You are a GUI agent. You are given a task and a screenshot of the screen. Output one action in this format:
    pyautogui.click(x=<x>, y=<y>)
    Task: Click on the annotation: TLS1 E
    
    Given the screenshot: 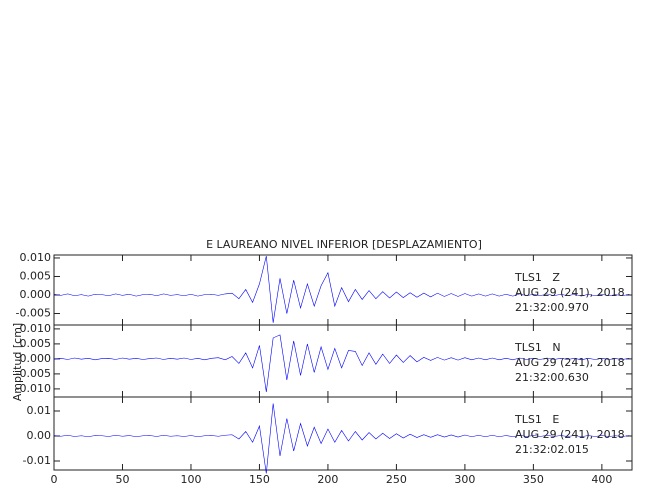 What is the action you would take?
    pyautogui.click(x=536, y=419)
    